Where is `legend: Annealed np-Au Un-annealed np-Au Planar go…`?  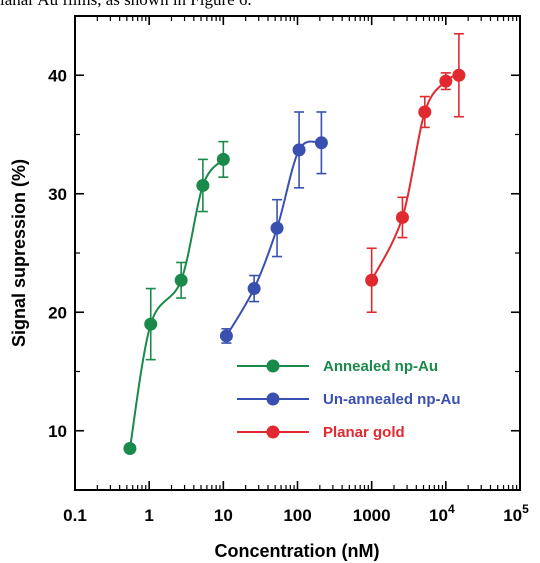 legend: Annealed np-Au Un-annealed np-Au Planar go… is located at coordinates (349, 399).